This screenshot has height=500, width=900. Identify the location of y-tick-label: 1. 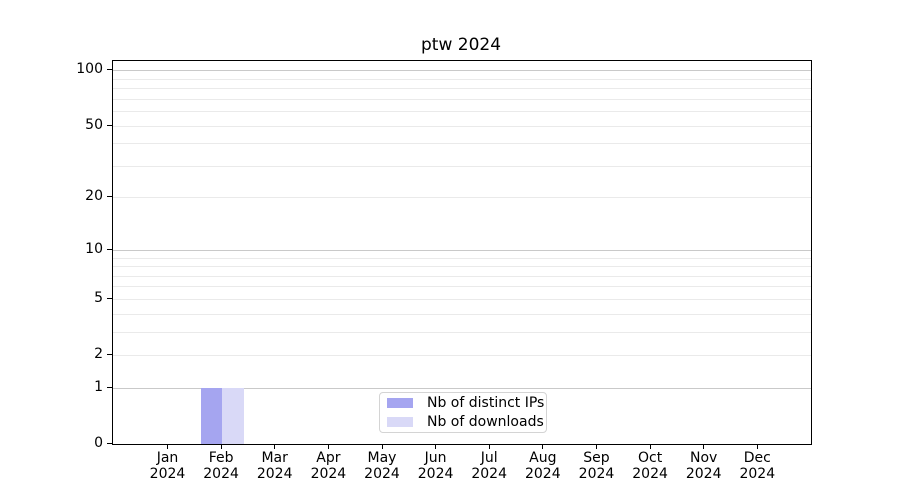
(98, 386).